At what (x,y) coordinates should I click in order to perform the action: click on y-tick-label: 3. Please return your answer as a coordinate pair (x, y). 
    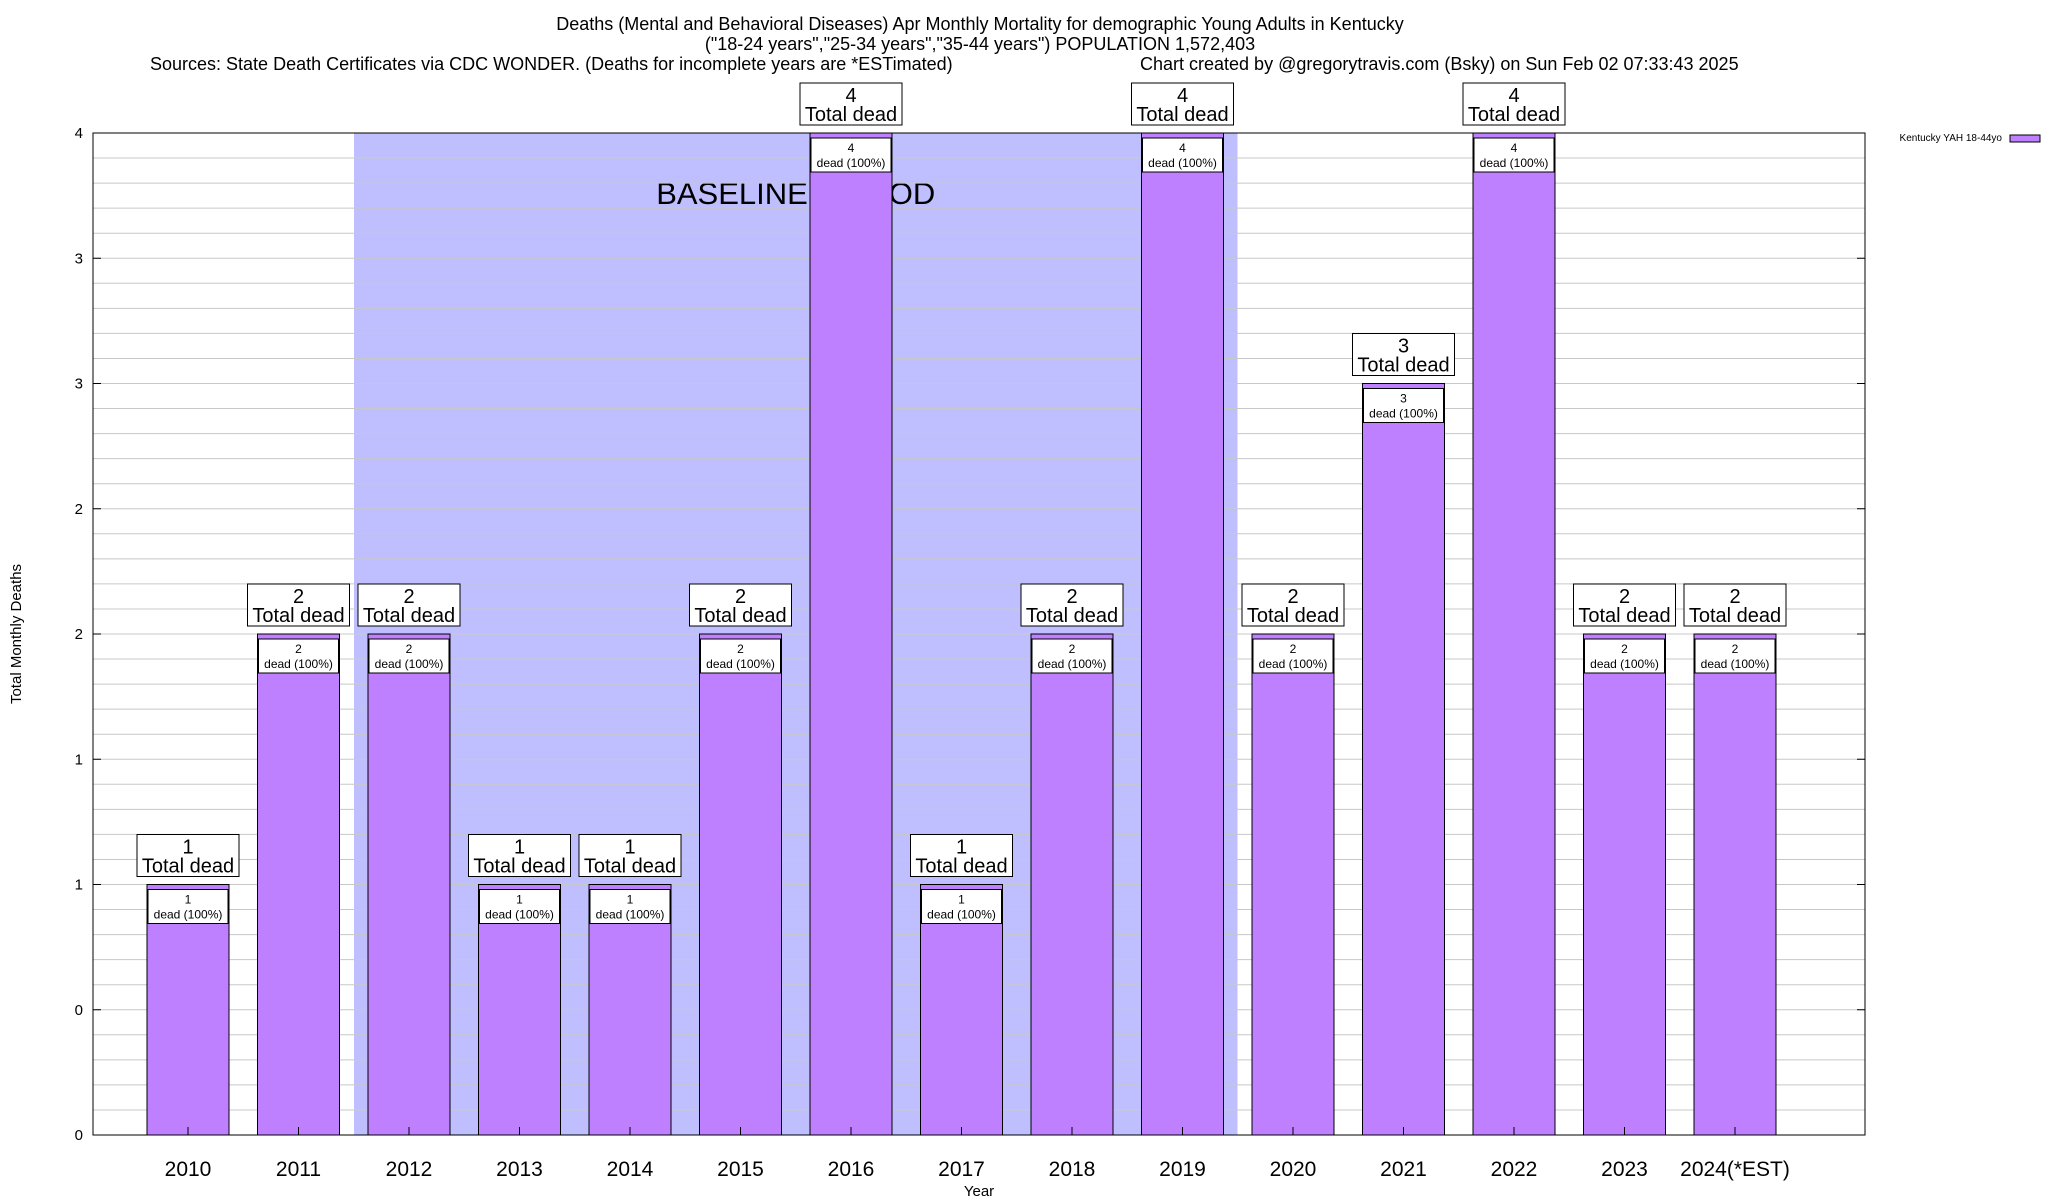
    Looking at the image, I should click on (79, 258).